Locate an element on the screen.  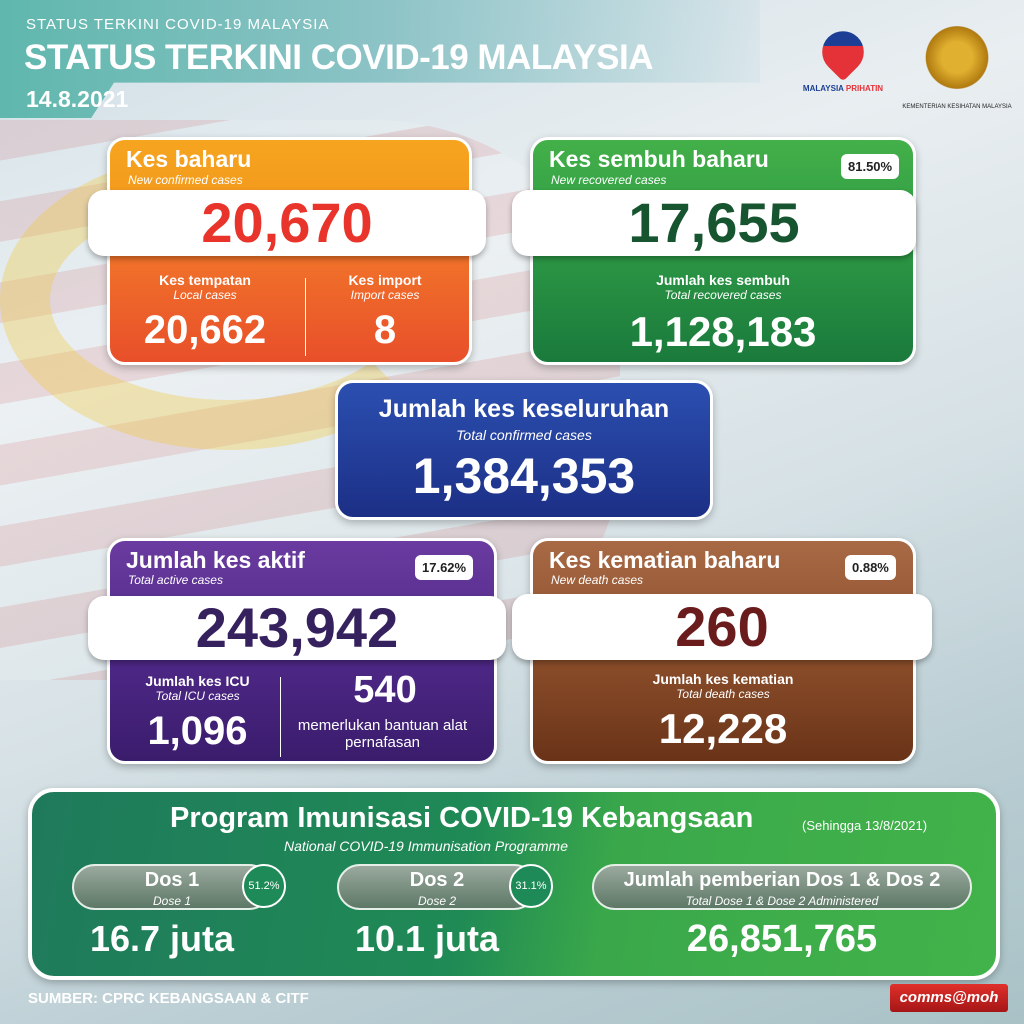
total-cases-title: Jumlah kes keseluruhan is located at coordinates (524, 409).